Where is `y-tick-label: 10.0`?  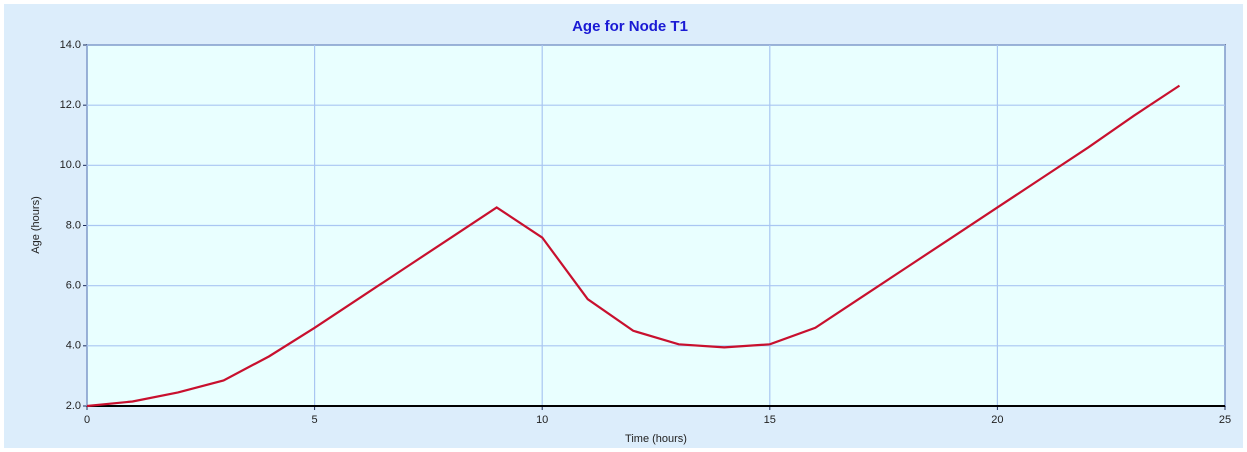 y-tick-label: 10.0 is located at coordinates (70, 165).